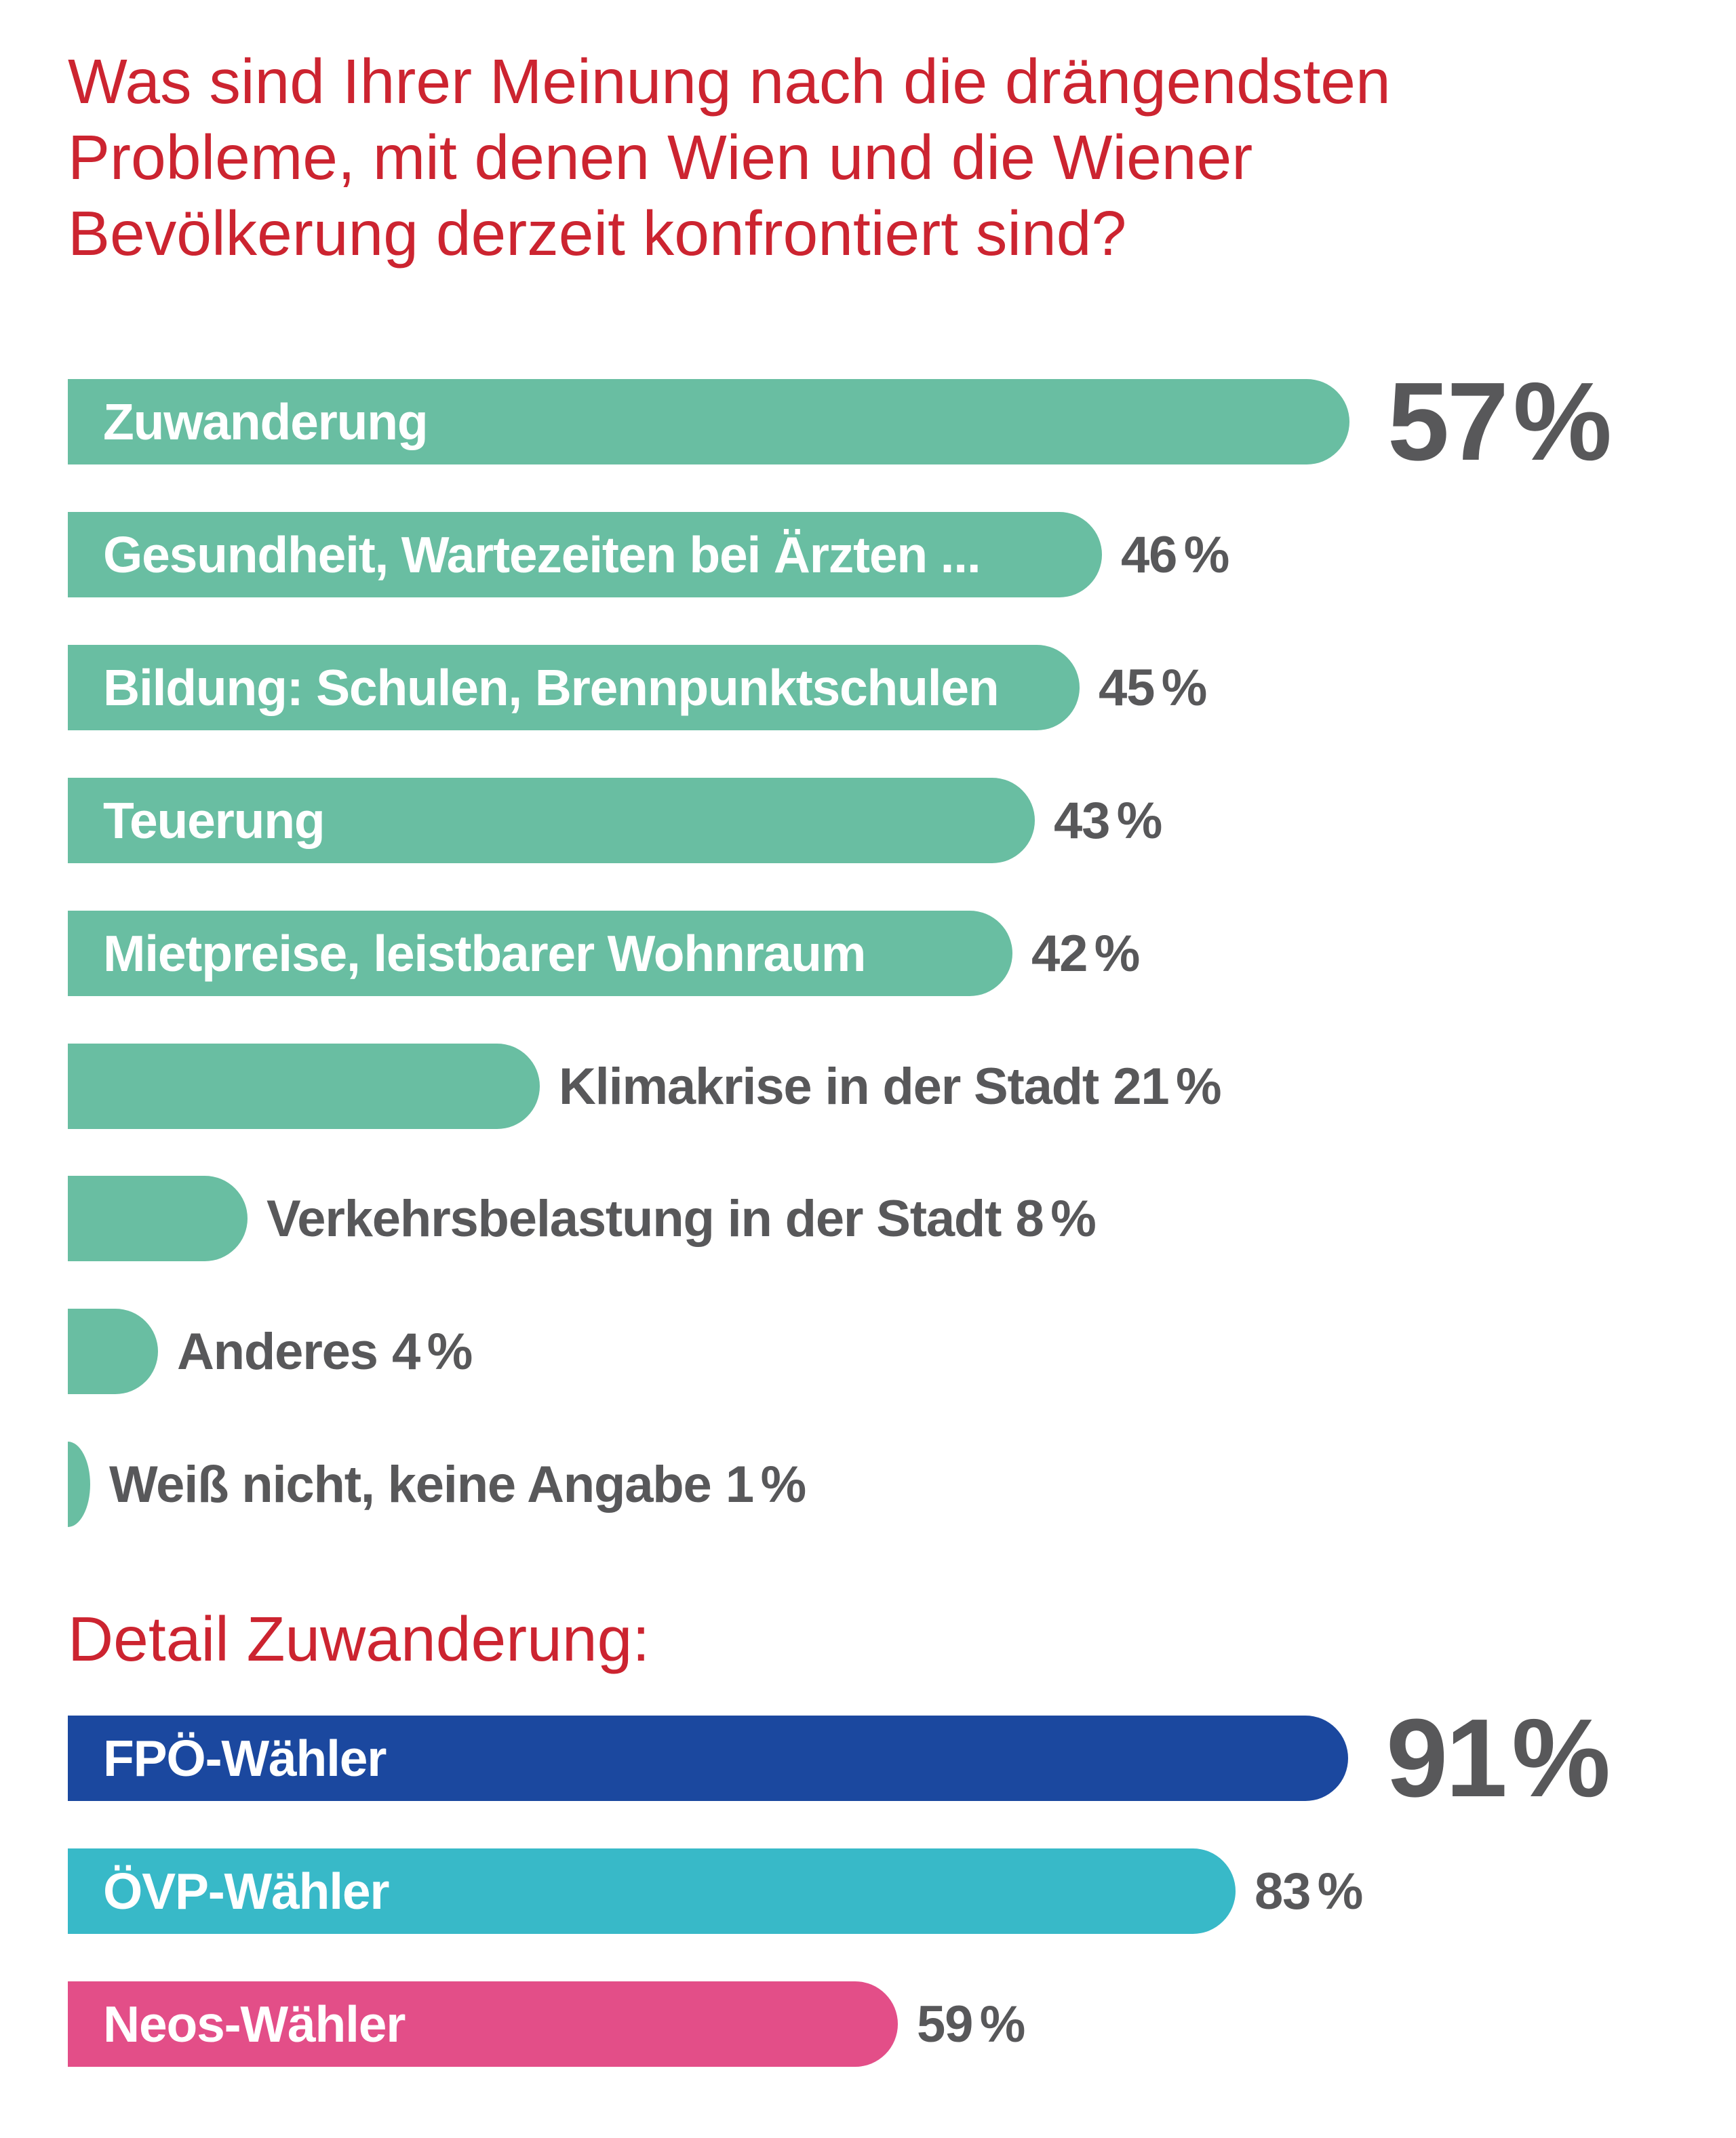  I want to click on bar-category-label: FPÖ-Wähler, so click(245, 1759).